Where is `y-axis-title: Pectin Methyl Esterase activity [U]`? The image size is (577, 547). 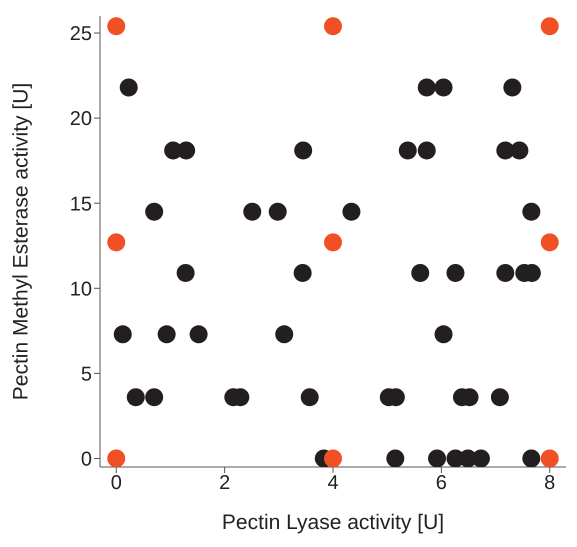
y-axis-title: Pectin Methyl Esterase activity [U] is located at coordinates (20, 241).